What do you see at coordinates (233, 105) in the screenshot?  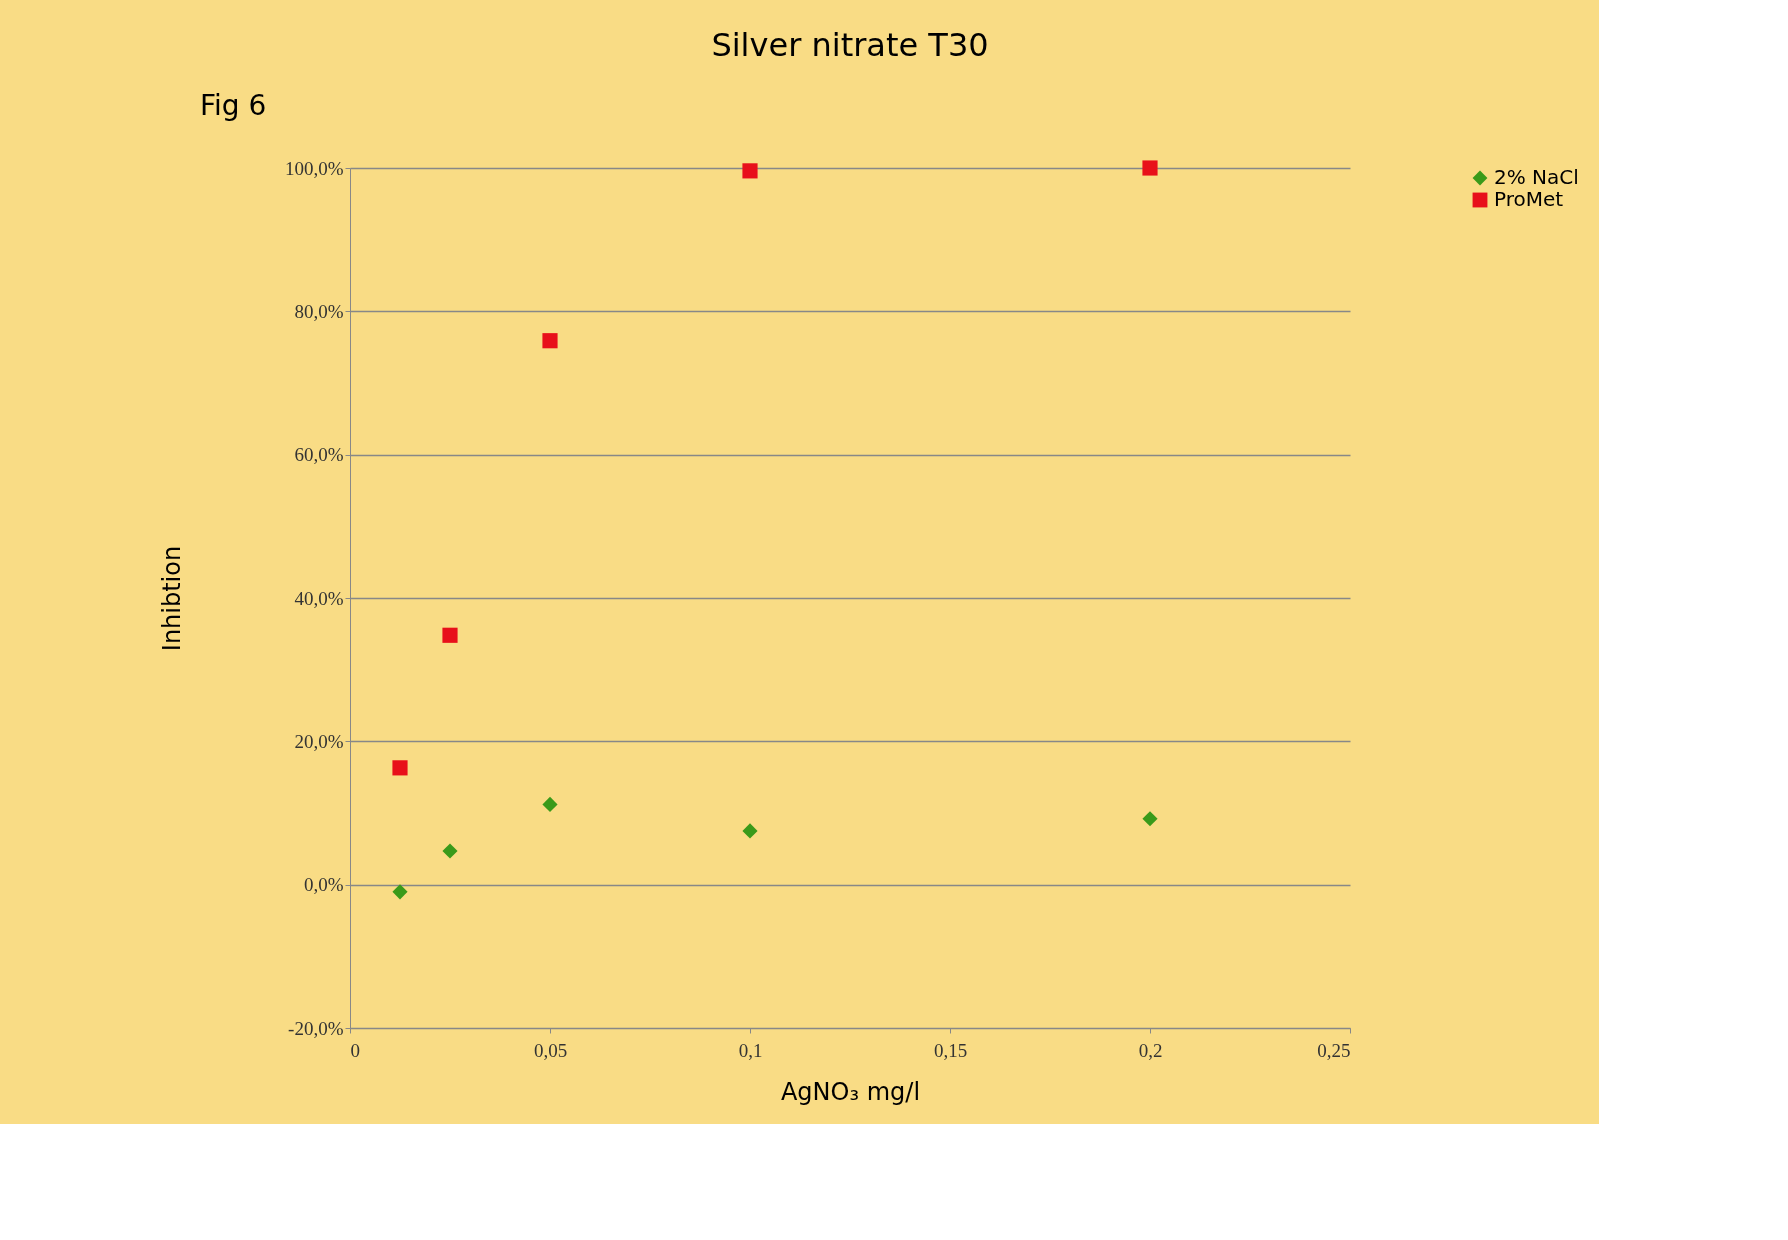 I see `caption: Fig 6` at bounding box center [233, 105].